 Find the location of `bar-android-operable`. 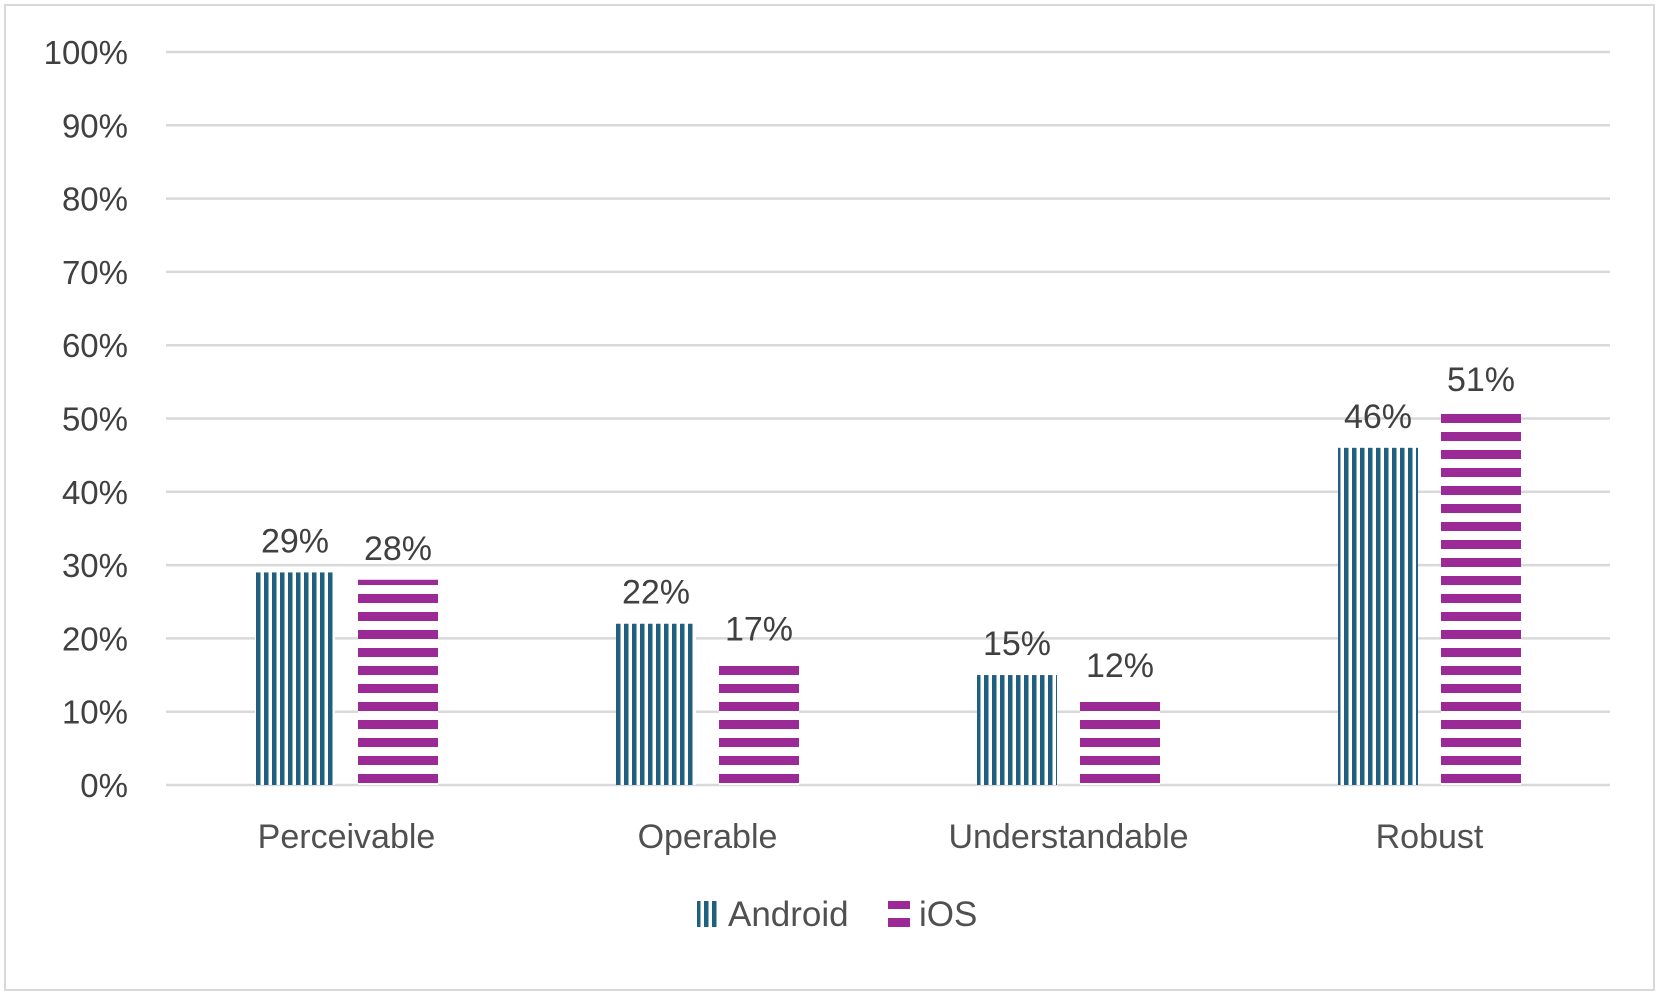

bar-android-operable is located at coordinates (656, 704).